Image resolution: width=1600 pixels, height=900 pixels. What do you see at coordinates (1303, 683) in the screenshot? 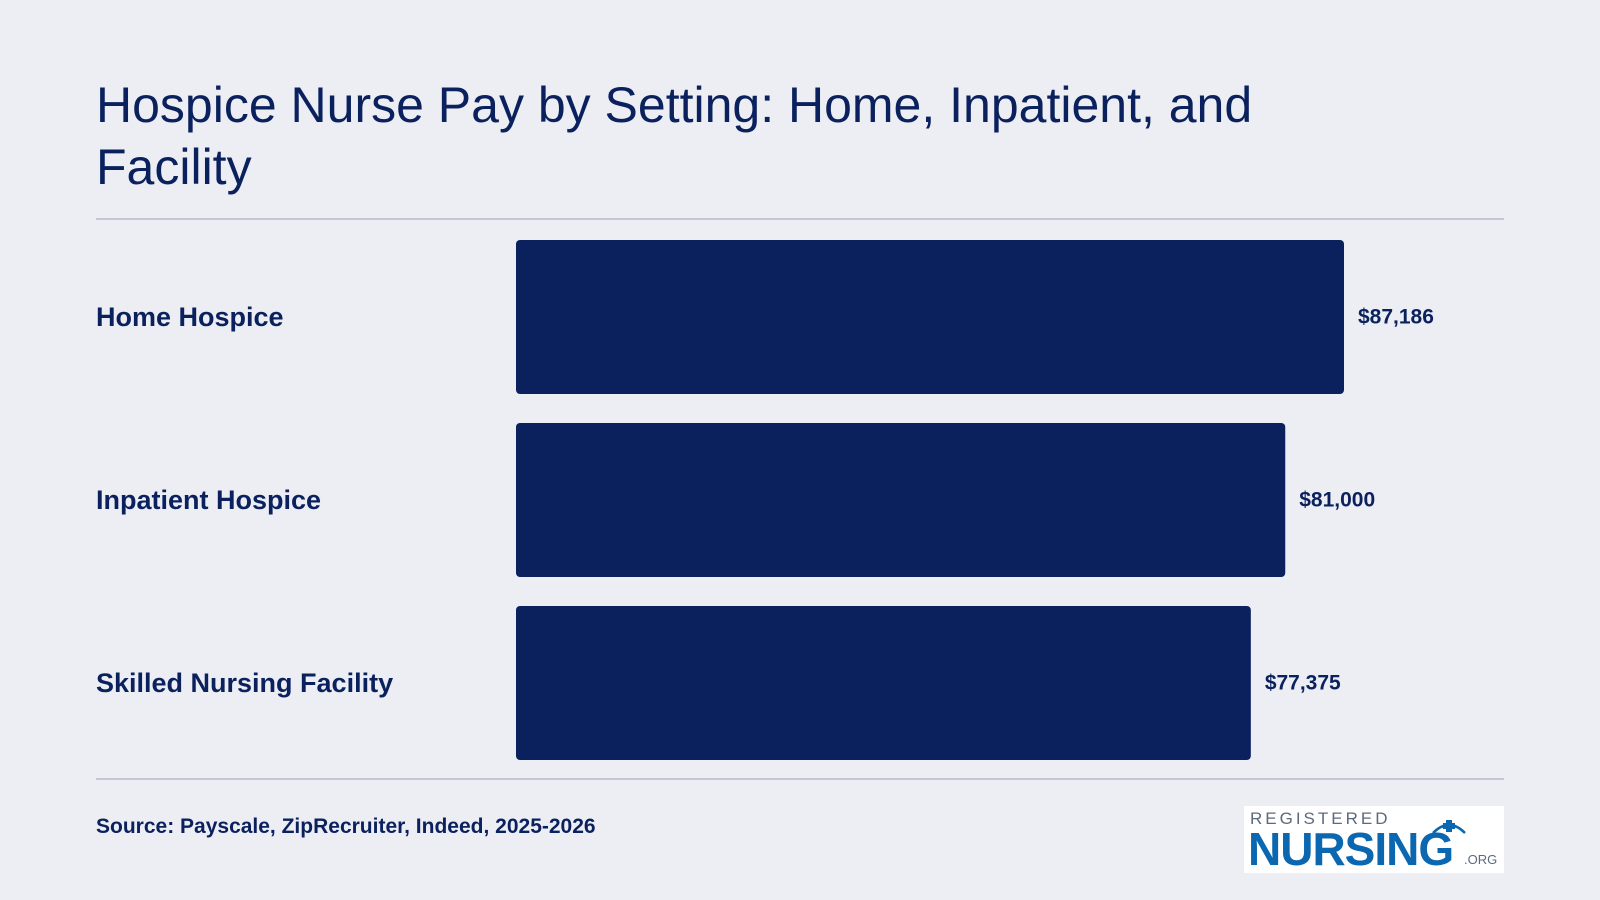
I see `value-label: $77,375` at bounding box center [1303, 683].